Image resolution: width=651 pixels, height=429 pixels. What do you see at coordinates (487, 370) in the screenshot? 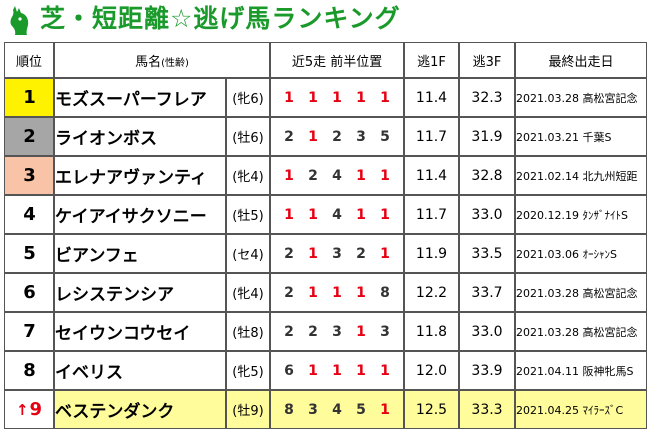
I see `three-furlong-time: 33.9` at bounding box center [487, 370].